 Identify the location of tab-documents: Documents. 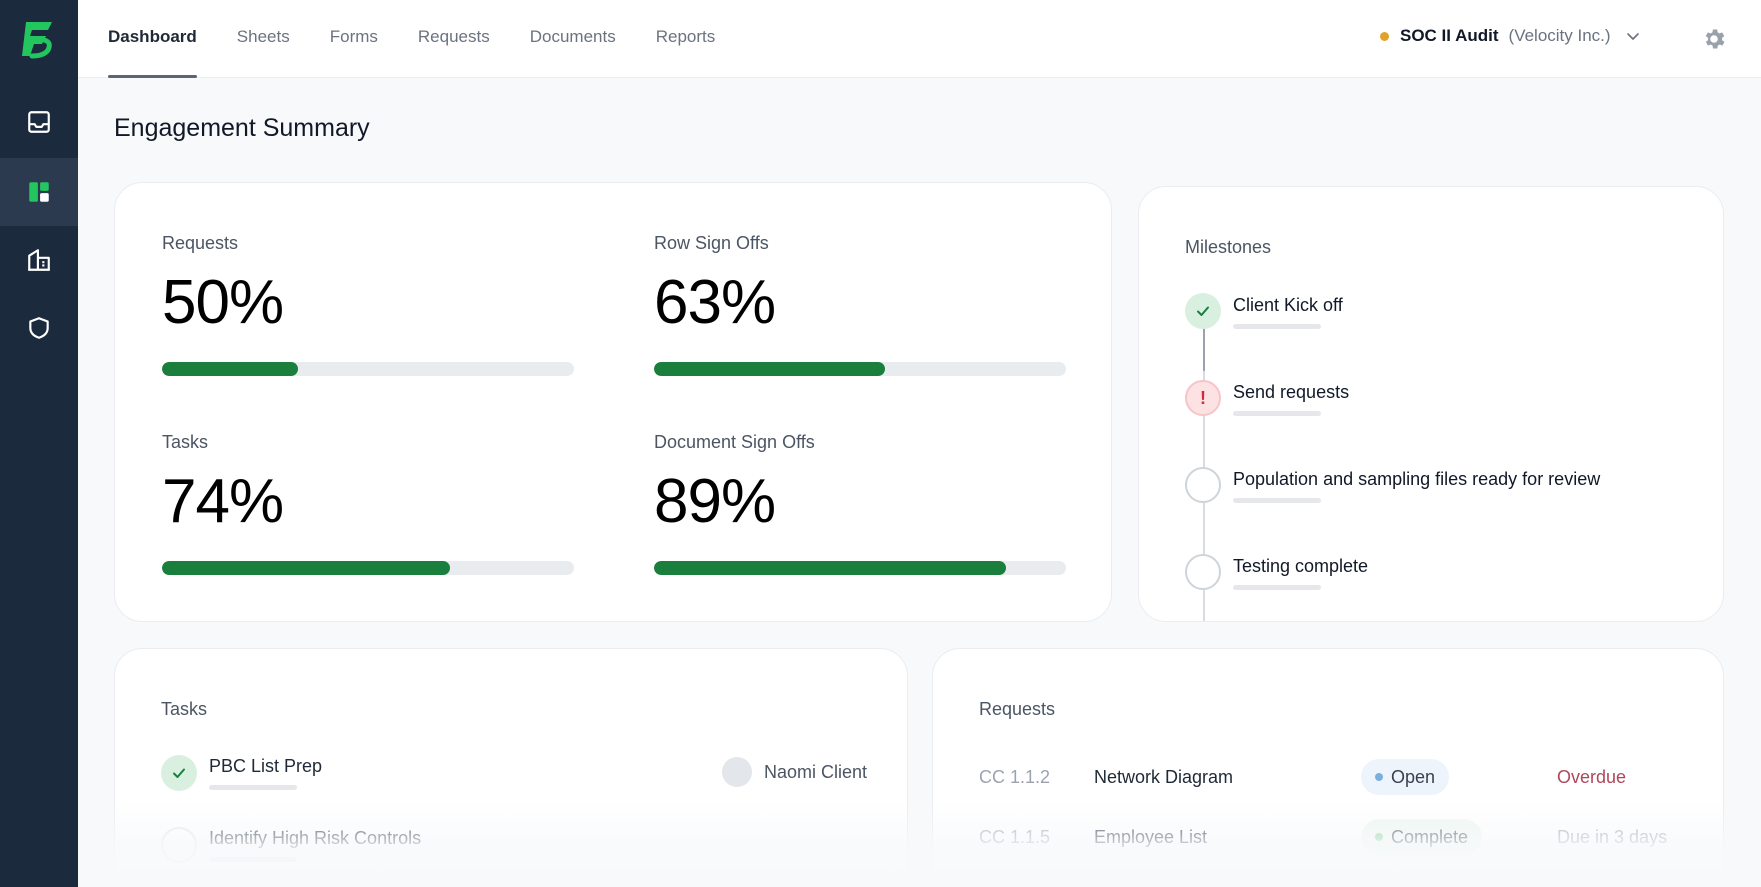
(572, 36).